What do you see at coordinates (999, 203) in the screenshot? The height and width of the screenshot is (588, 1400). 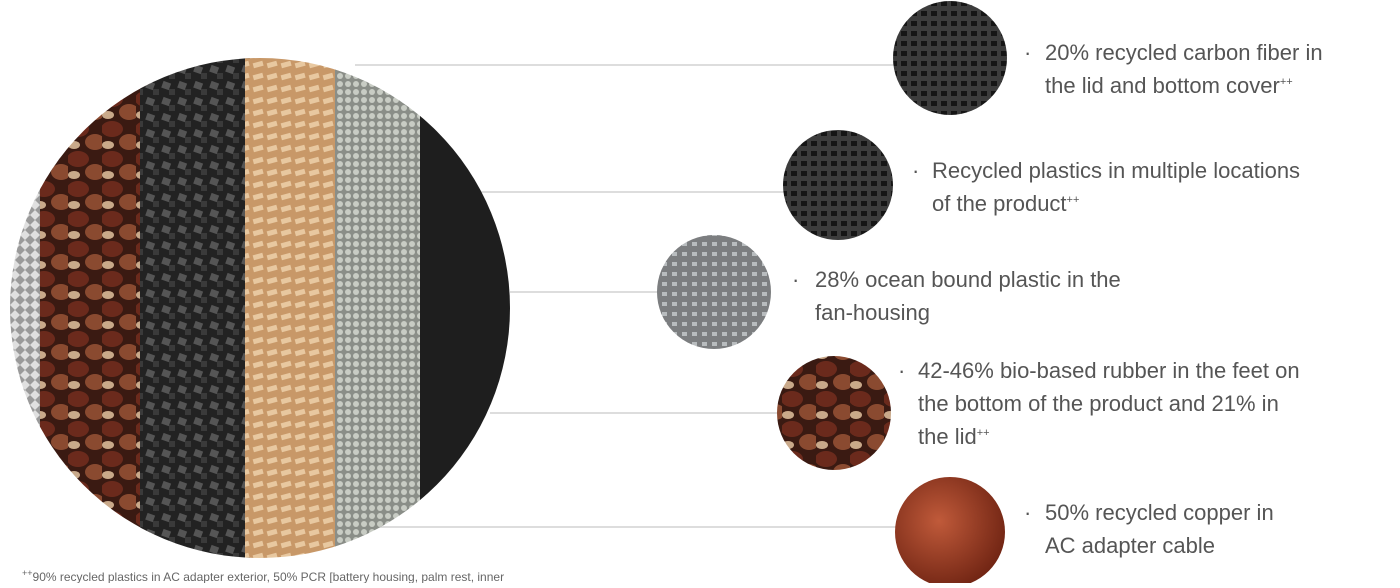 I see `item-line: of the product` at bounding box center [999, 203].